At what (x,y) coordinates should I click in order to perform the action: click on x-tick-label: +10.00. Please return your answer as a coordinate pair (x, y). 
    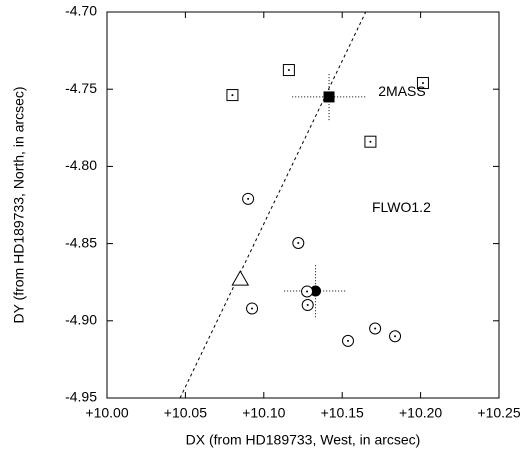
    Looking at the image, I should click on (106, 413).